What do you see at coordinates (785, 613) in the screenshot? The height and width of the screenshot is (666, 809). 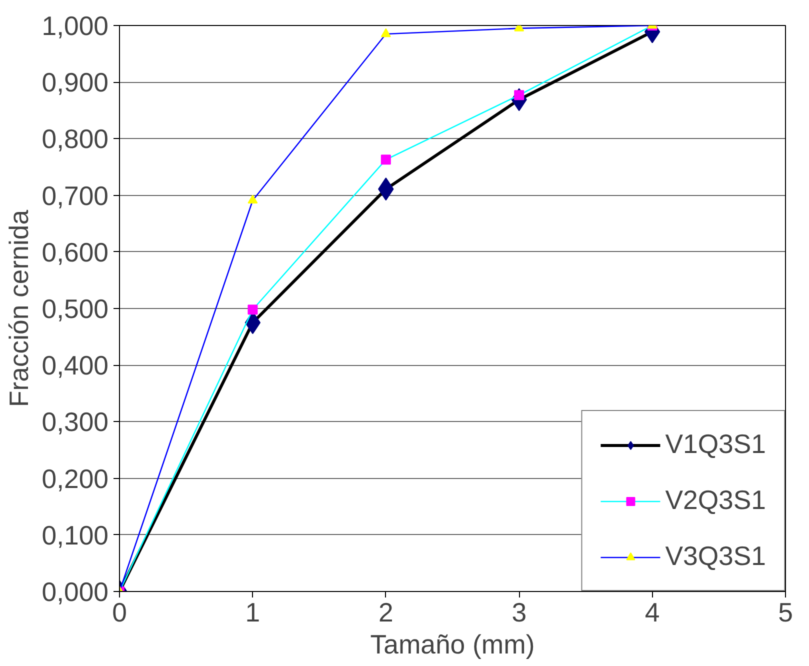 I see `x-tick-label: 5` at bounding box center [785, 613].